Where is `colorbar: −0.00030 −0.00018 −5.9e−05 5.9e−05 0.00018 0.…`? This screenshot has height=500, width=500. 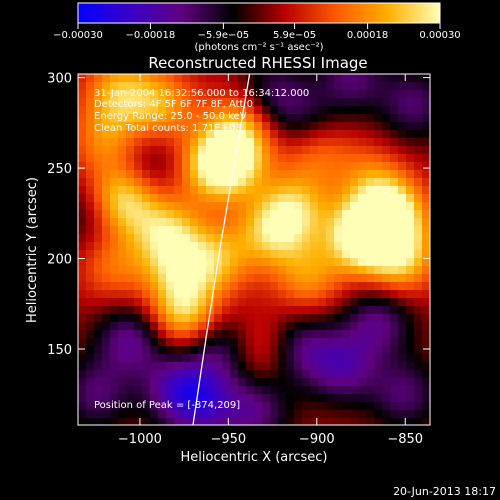 colorbar: −0.00030 −0.00018 −5.9e−05 5.9e−05 0.00018 0.… is located at coordinates (257, 27).